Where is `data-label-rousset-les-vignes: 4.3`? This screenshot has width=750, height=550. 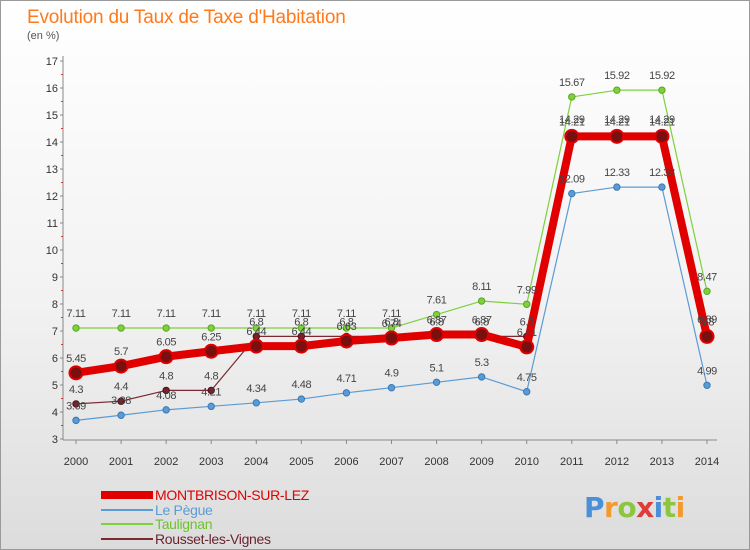 data-label-rousset-les-vignes: 4.3 is located at coordinates (76, 390).